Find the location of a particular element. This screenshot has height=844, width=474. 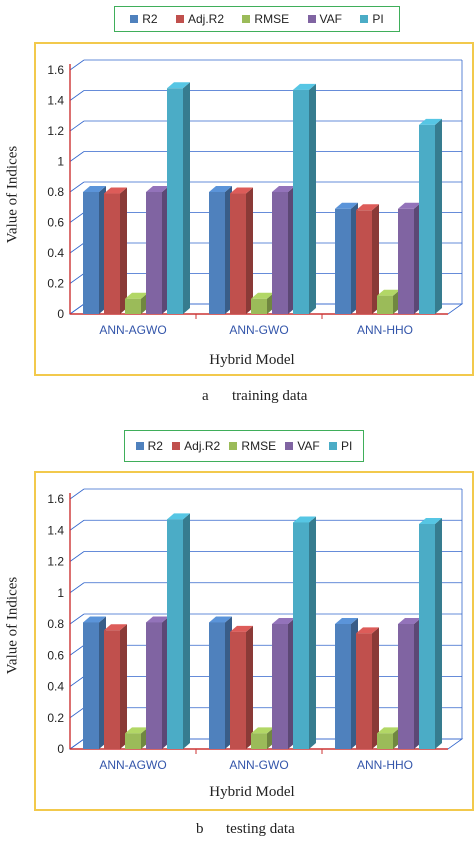

figure-caption: a training data is located at coordinates (254, 396).